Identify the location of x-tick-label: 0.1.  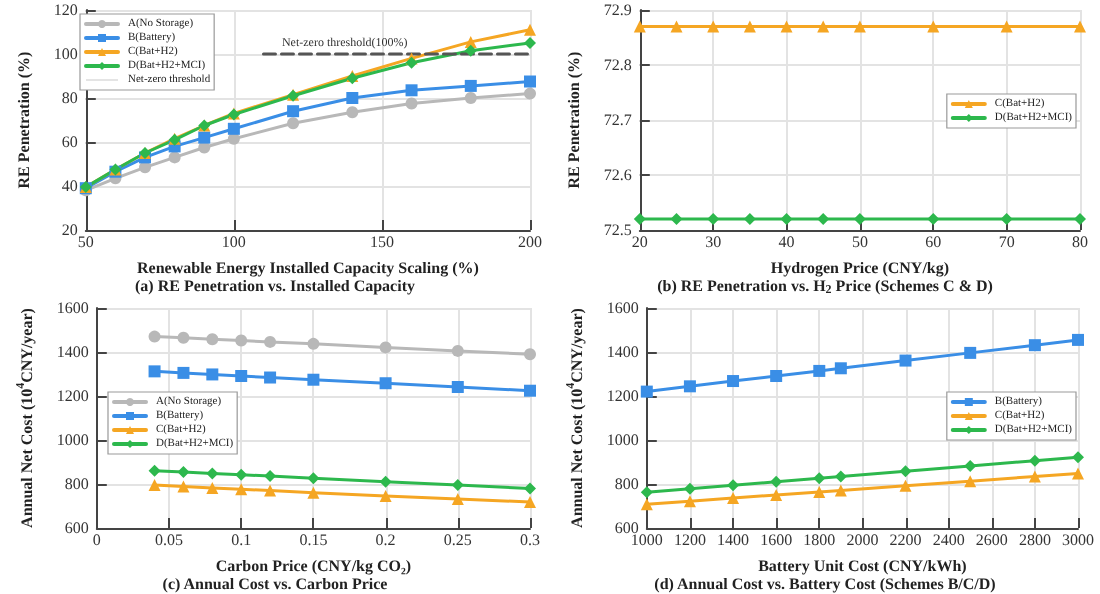
(241, 540).